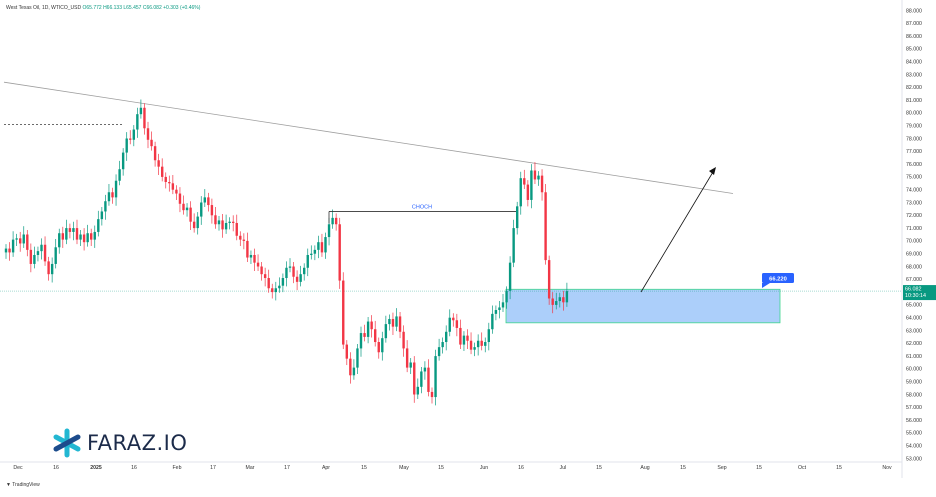 This screenshot has width=936, height=497. What do you see at coordinates (914, 319) in the screenshot?
I see `price-tick-label: 64.000` at bounding box center [914, 319].